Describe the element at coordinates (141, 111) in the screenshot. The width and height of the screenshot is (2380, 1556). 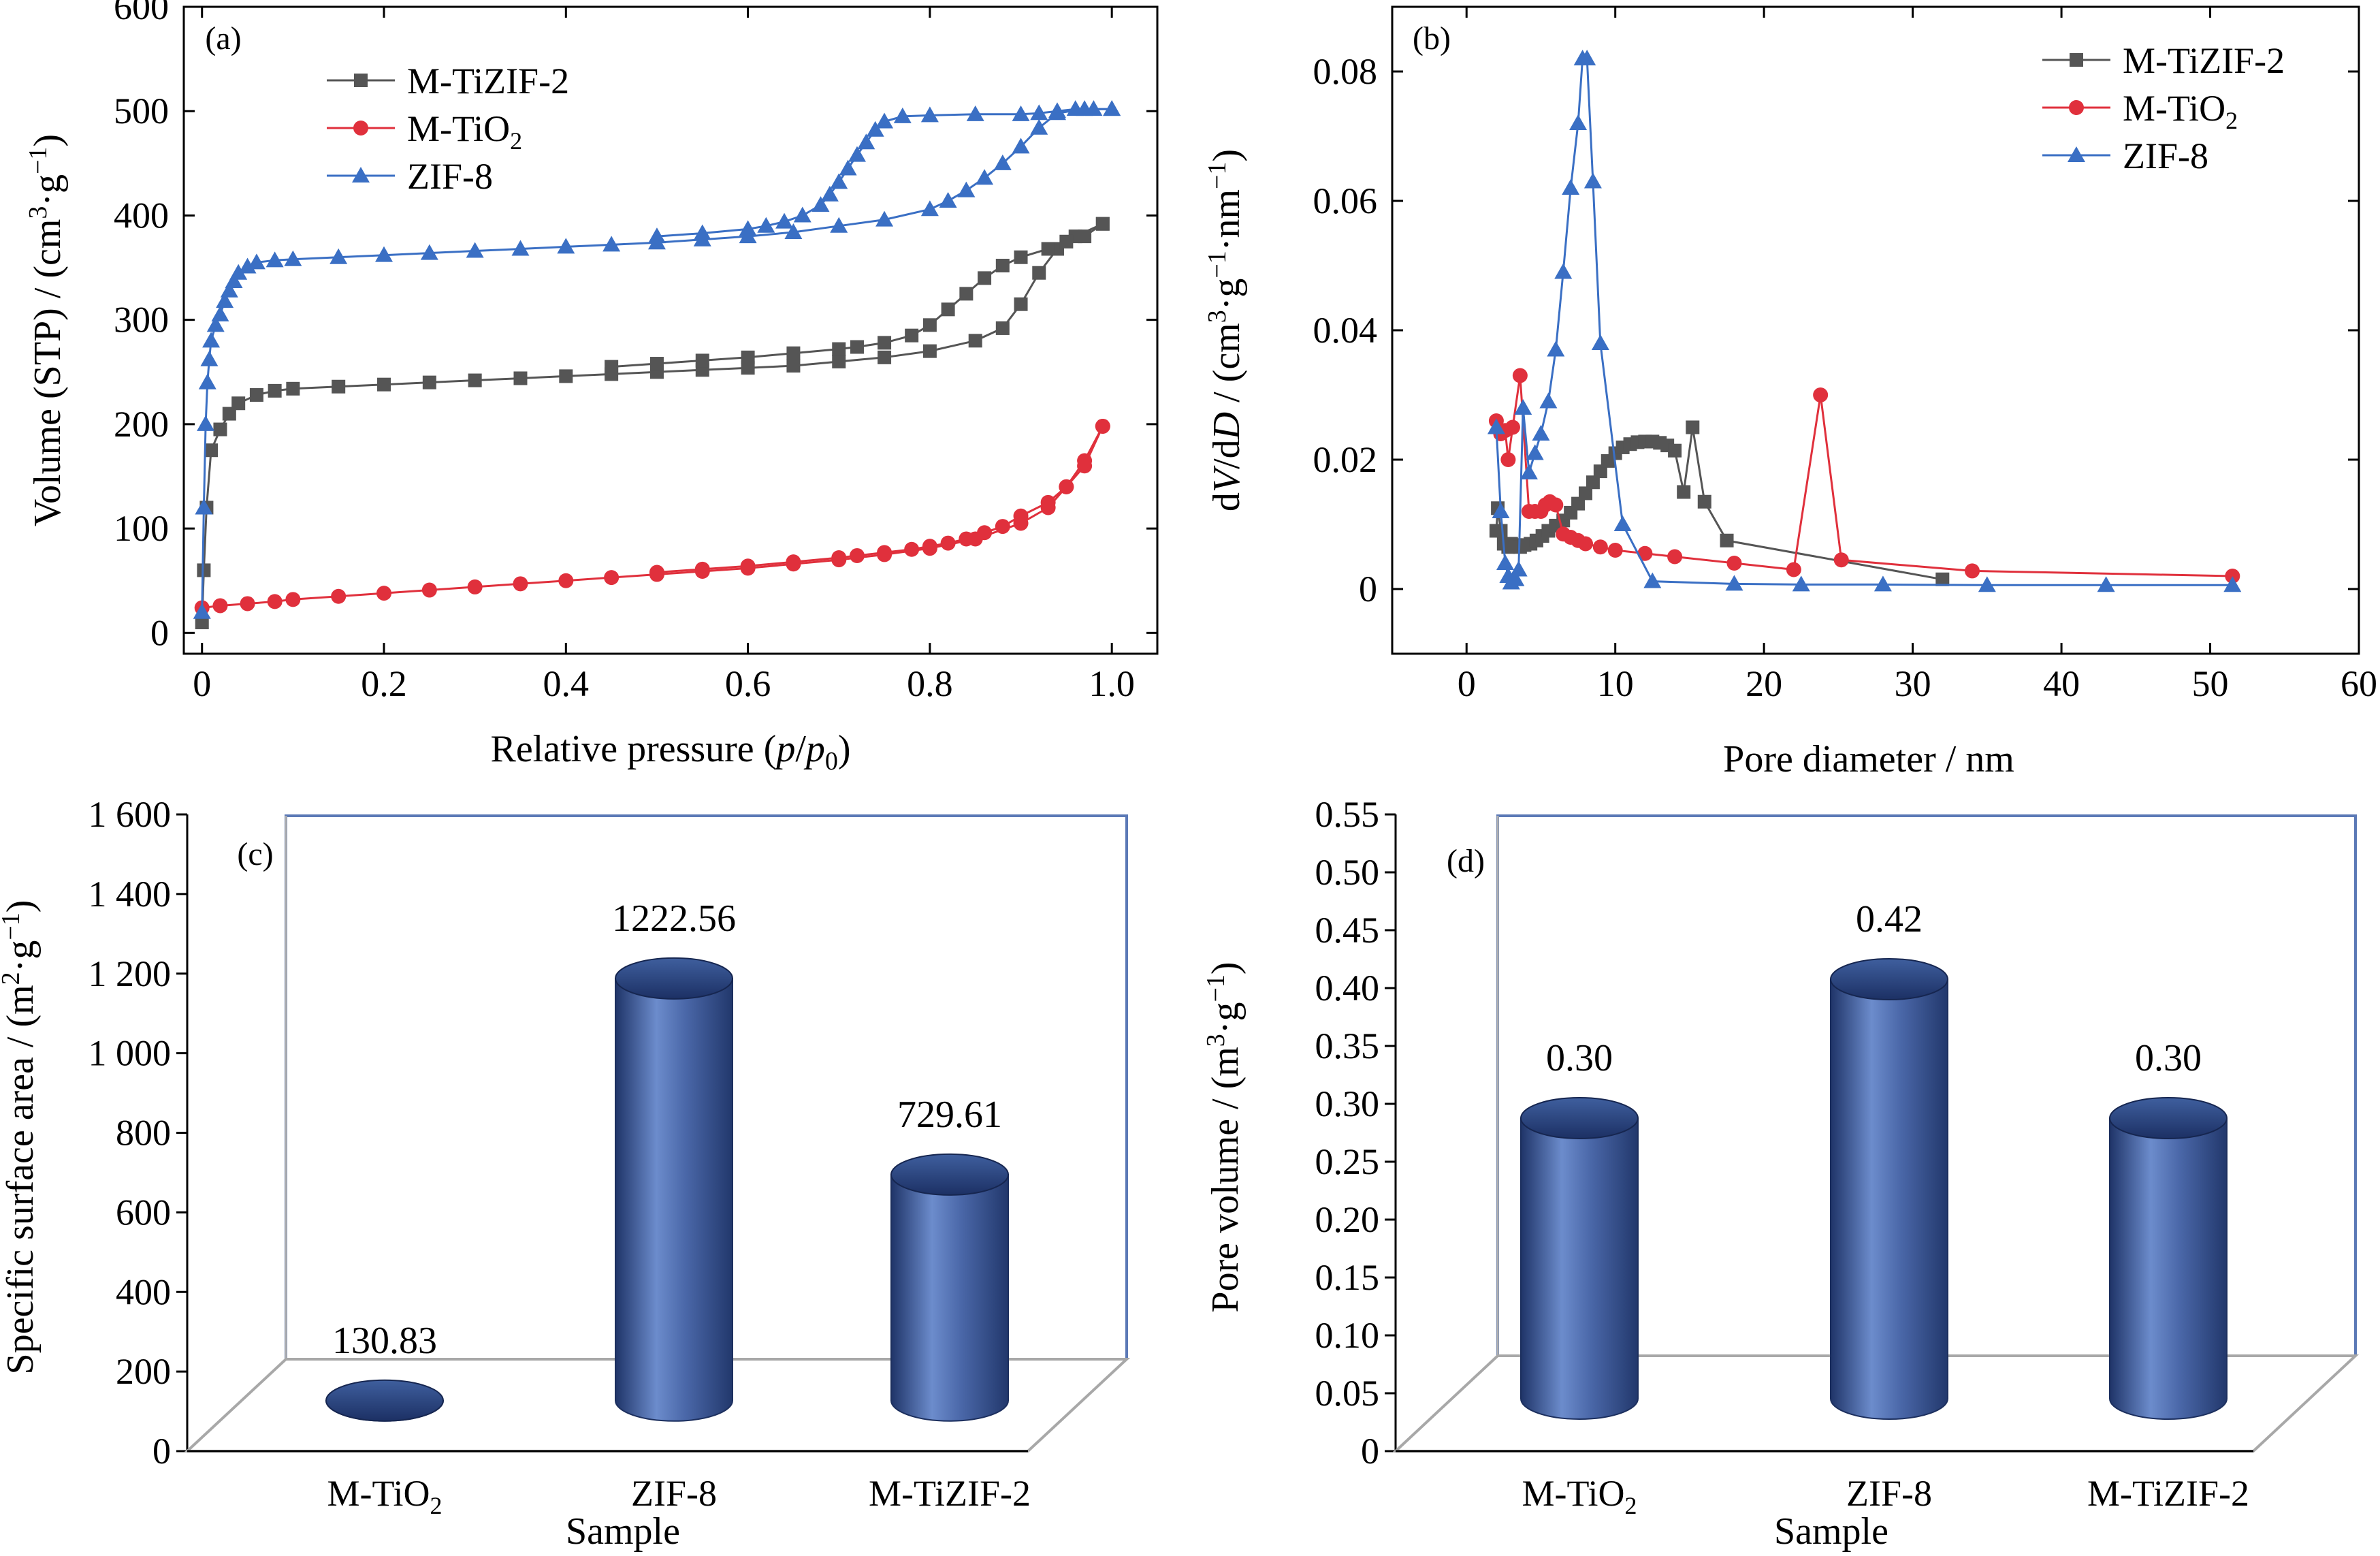
I see `y-tick-label: 500` at that location.